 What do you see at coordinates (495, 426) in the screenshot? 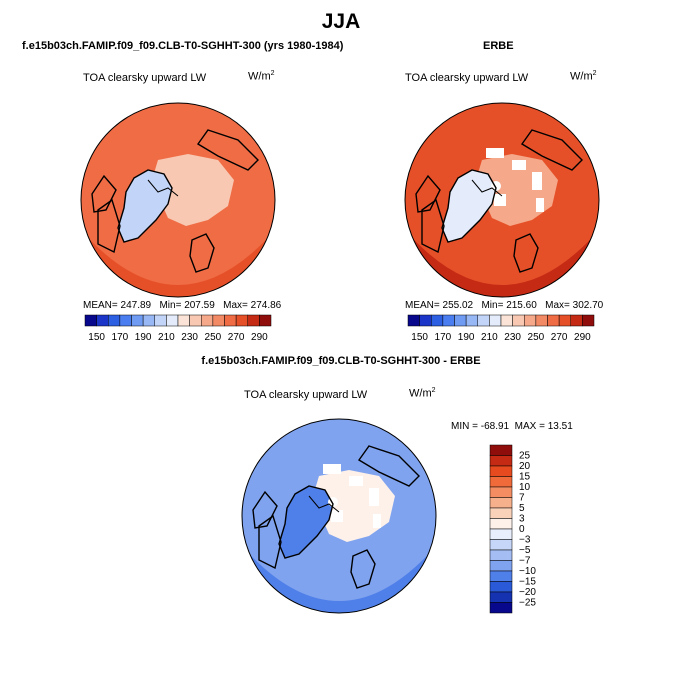
I see `diff-min: -68.91` at bounding box center [495, 426].